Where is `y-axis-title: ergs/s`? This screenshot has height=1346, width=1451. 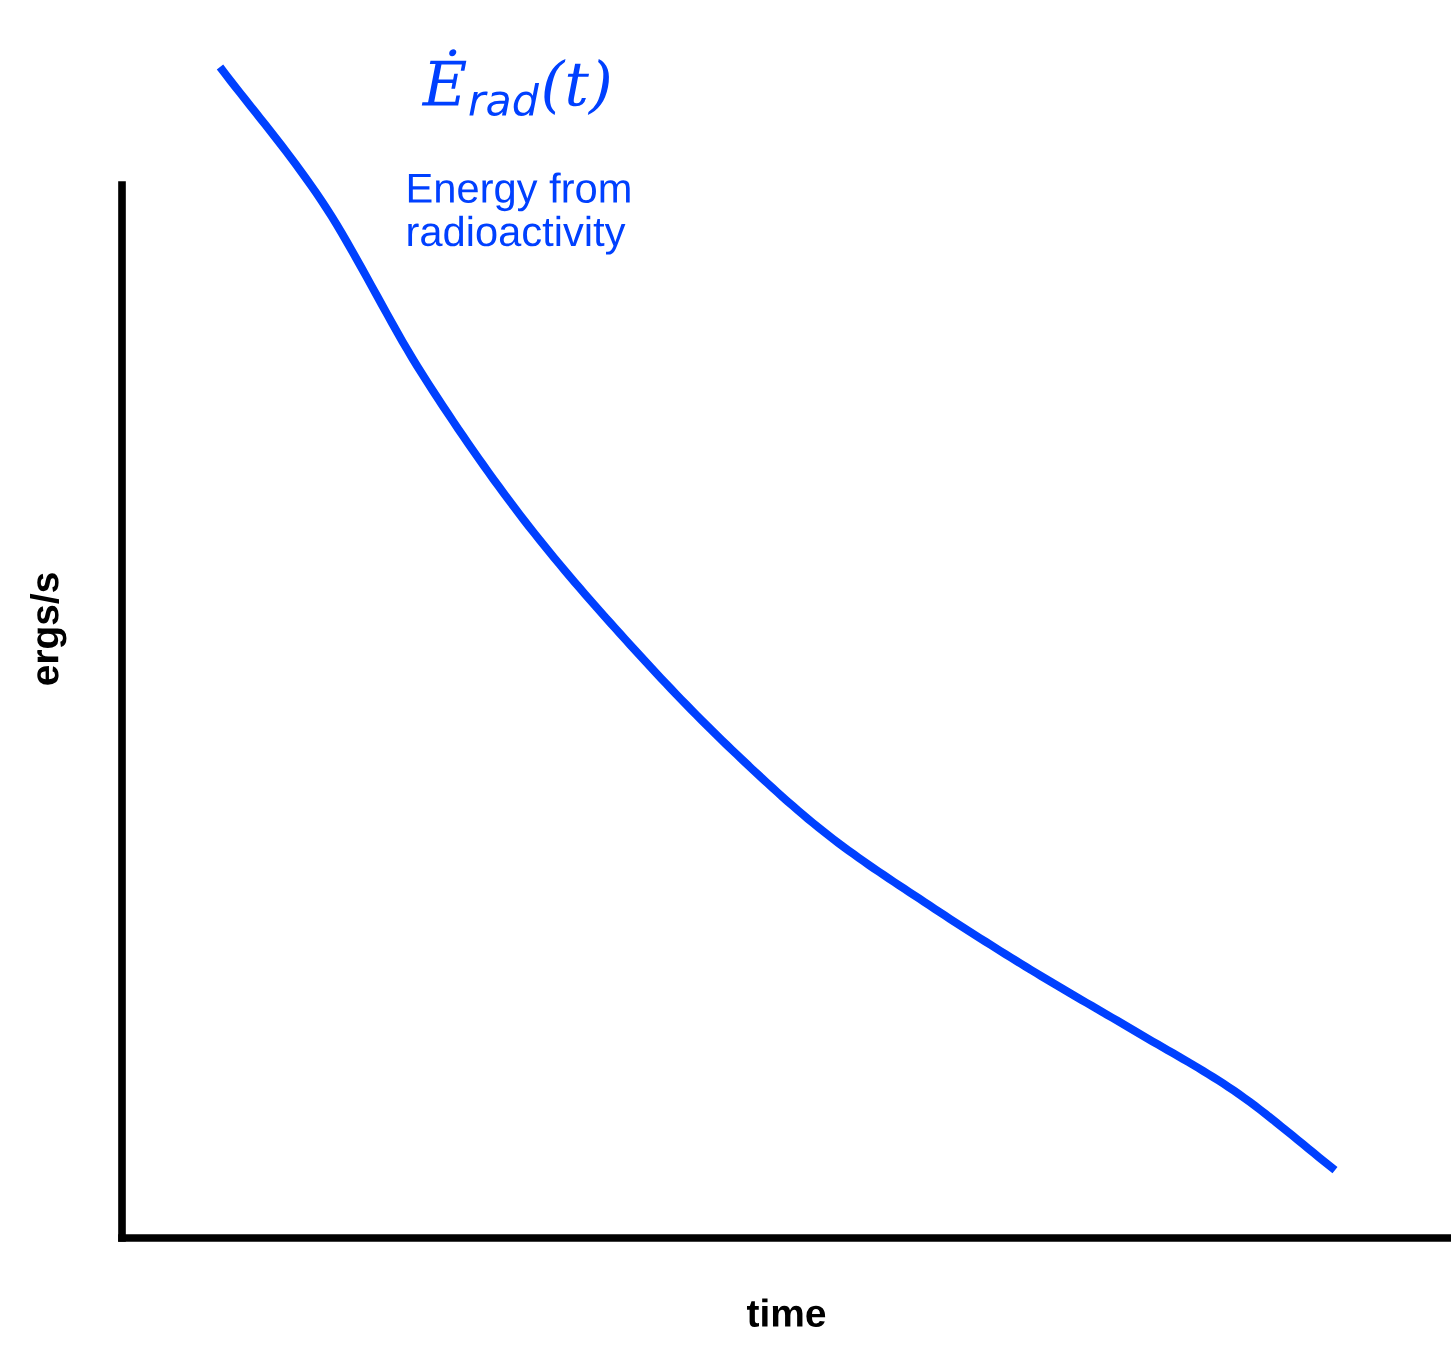
y-axis-title: ergs/s is located at coordinates (48, 629).